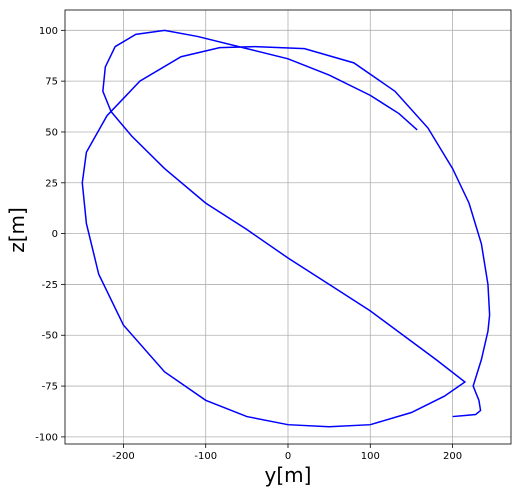 The height and width of the screenshot is (496, 521). What do you see at coordinates (48, 31) in the screenshot?
I see `y-tick-label: 100` at bounding box center [48, 31].